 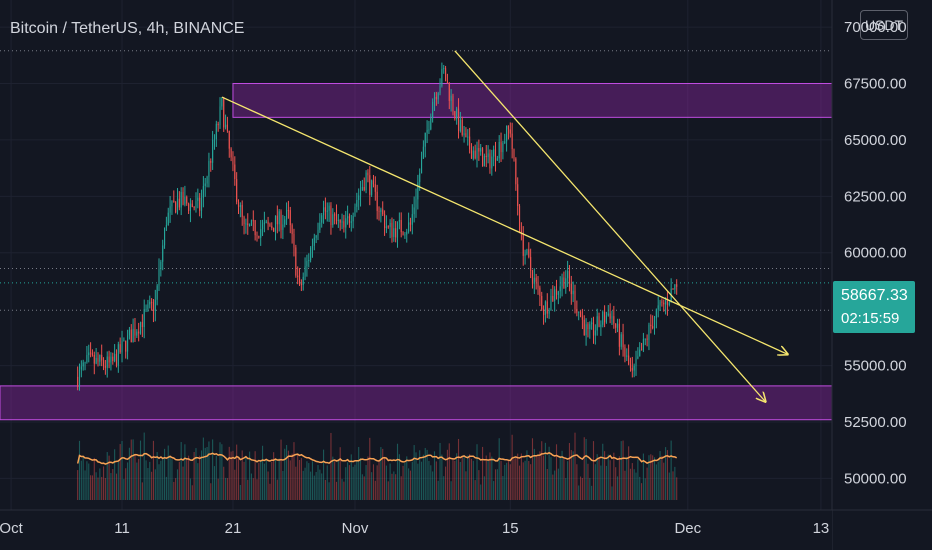 What do you see at coordinates (821, 528) in the screenshot?
I see `time-tick-label: 13` at bounding box center [821, 528].